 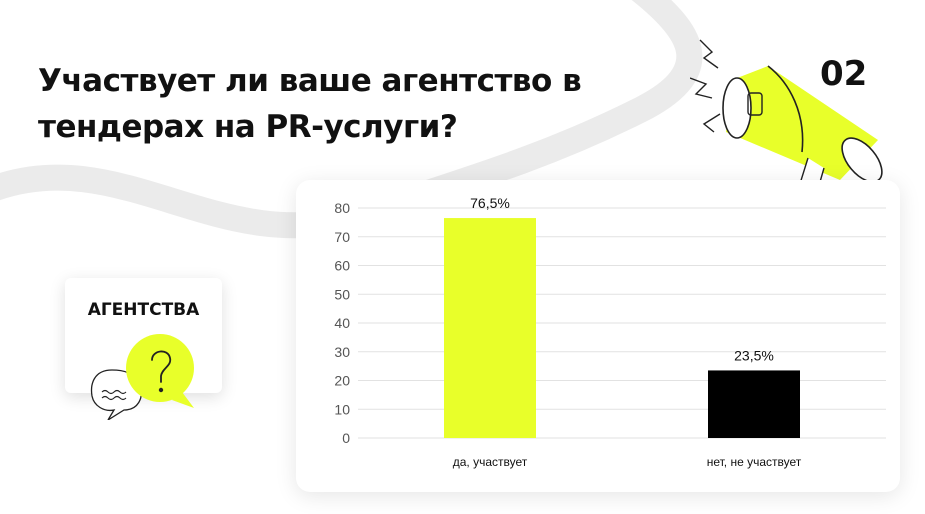 What do you see at coordinates (342, 381) in the screenshot?
I see `y-tick-label: 20` at bounding box center [342, 381].